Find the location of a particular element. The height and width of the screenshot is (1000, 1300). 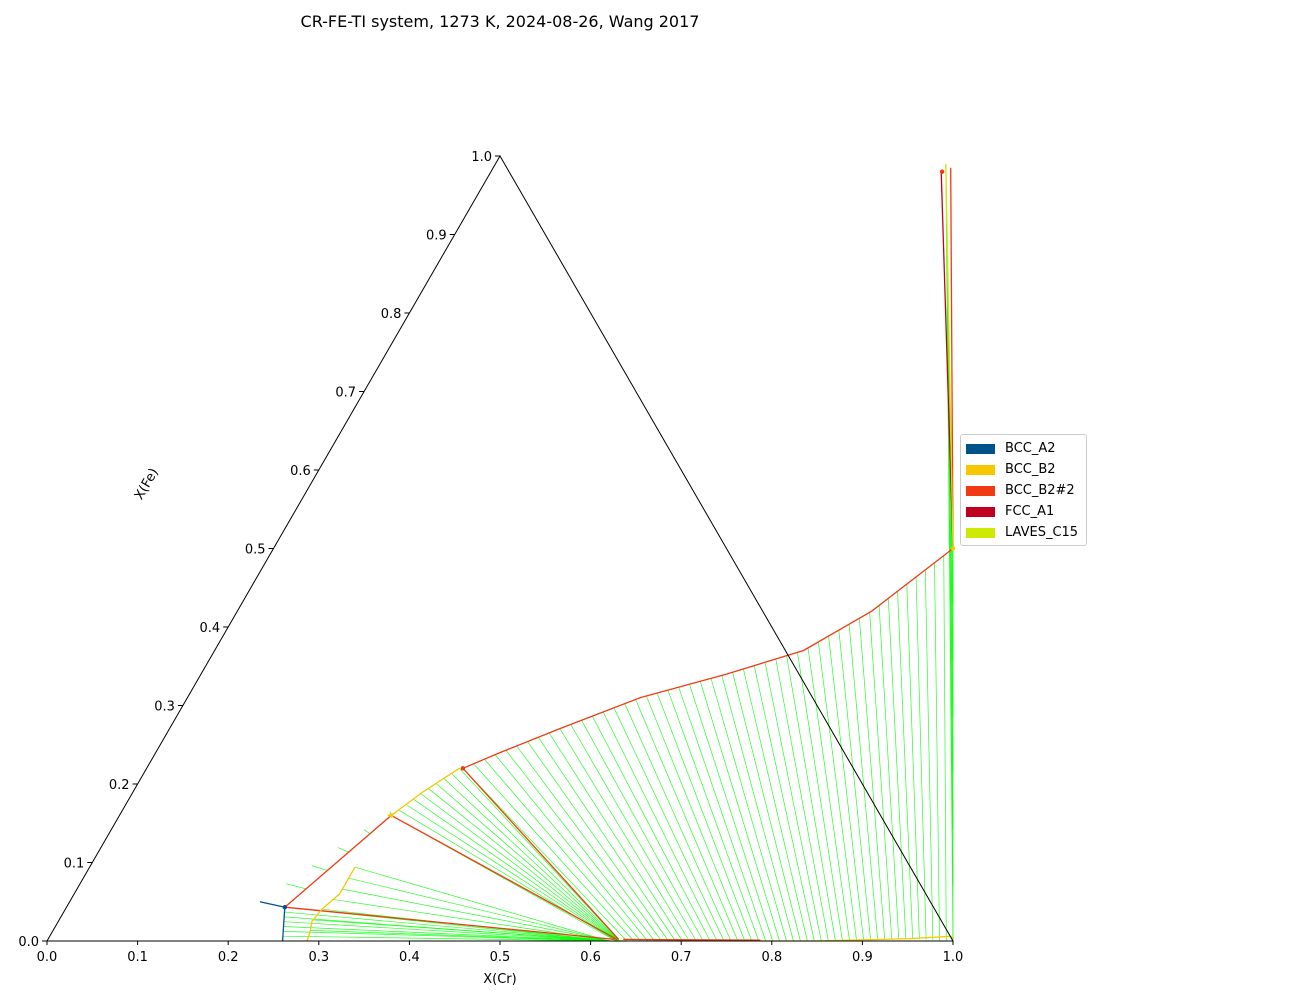

legend-item: BCC_B2#2 is located at coordinates (1023, 490).